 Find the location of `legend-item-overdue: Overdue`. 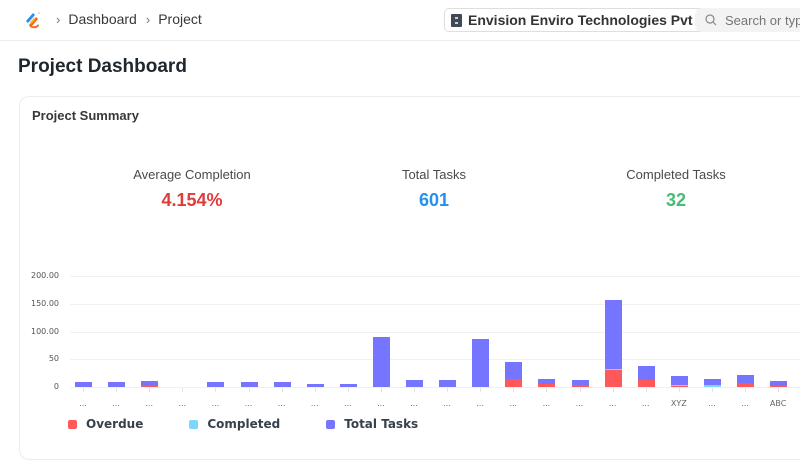

legend-item-overdue: Overdue is located at coordinates (105, 424).